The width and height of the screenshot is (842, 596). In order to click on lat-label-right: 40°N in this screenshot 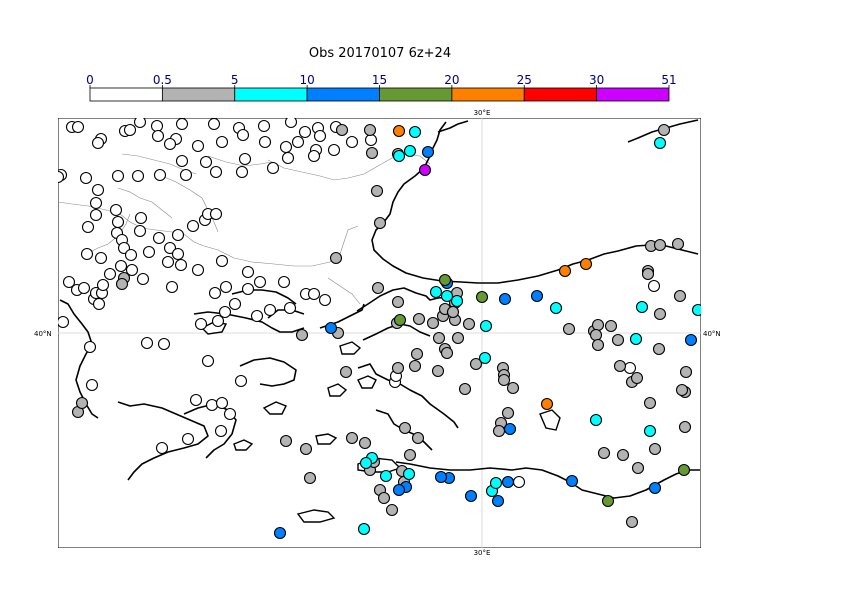, I will do `click(712, 334)`.